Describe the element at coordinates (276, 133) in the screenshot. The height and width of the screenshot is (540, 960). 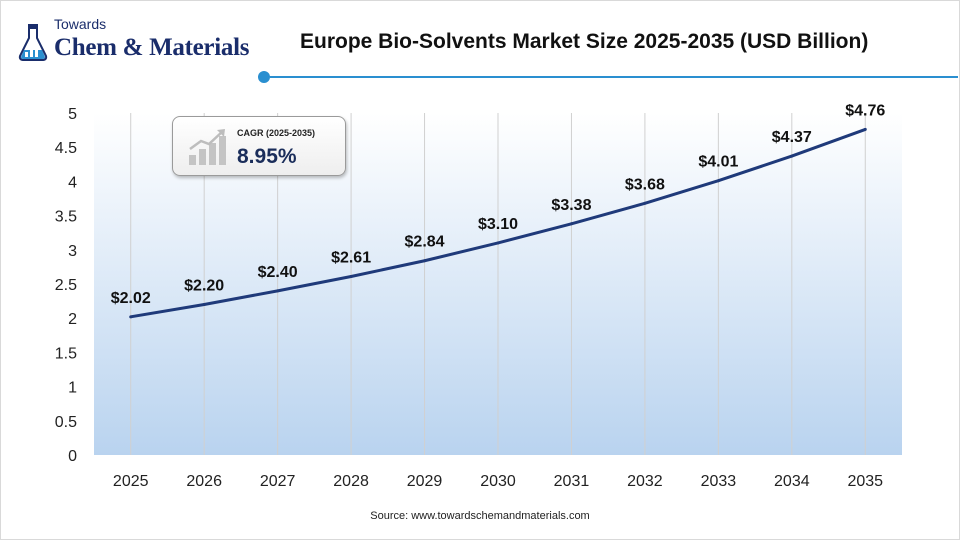
I see `cagr-label: CAGR (2025-2035)` at that location.